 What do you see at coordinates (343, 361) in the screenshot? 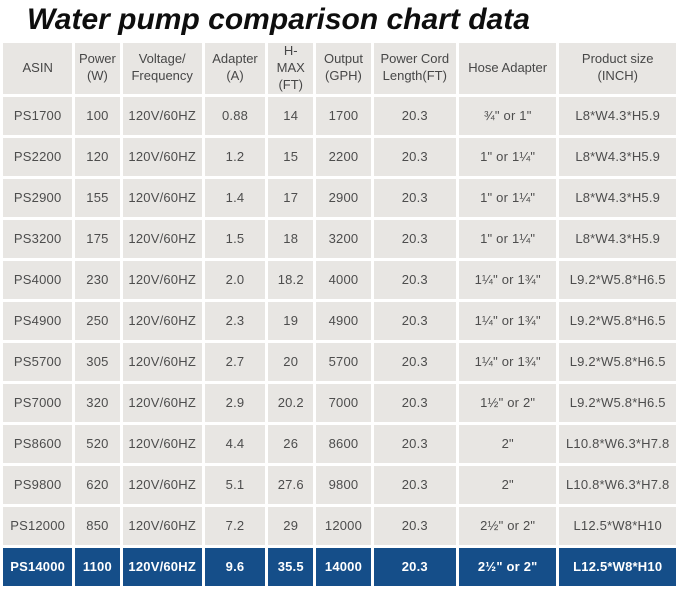
I see `table-cell: 5700` at bounding box center [343, 361].